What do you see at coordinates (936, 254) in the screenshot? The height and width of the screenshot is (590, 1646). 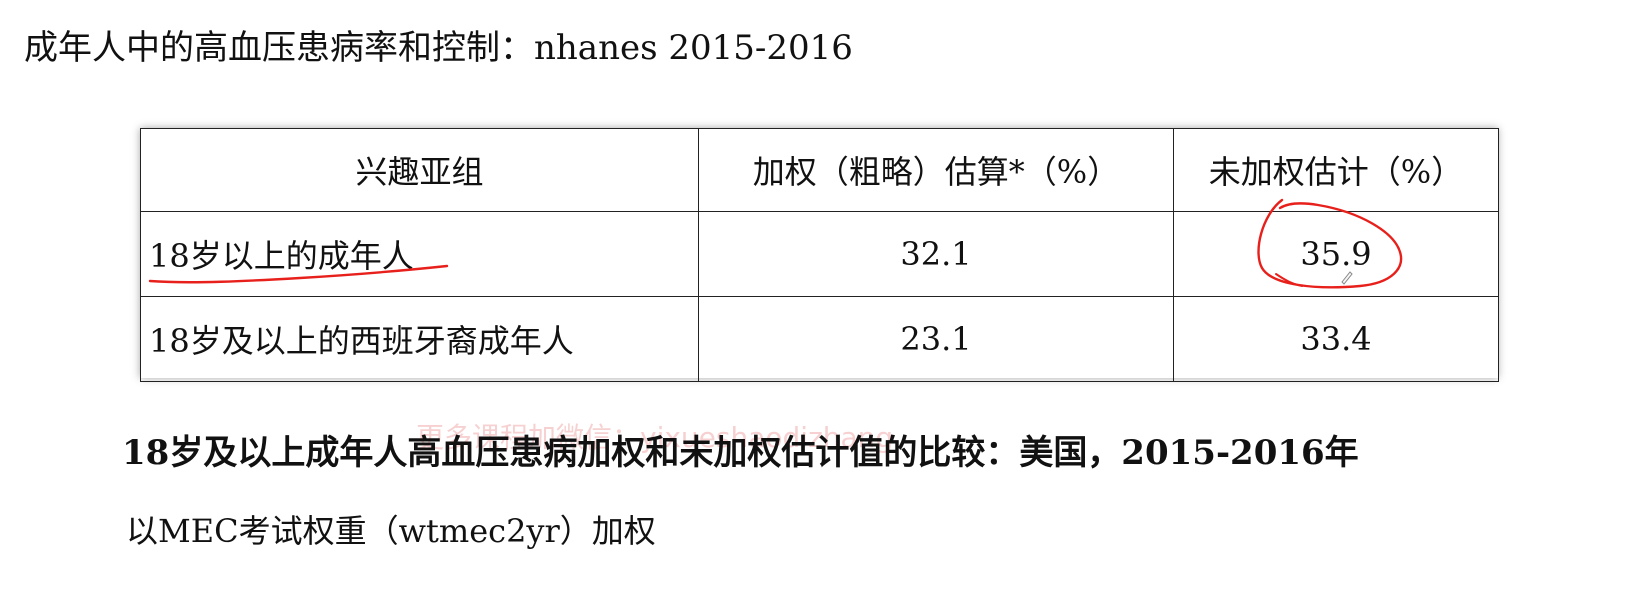 I see `row-weighted-adults: 32.1` at bounding box center [936, 254].